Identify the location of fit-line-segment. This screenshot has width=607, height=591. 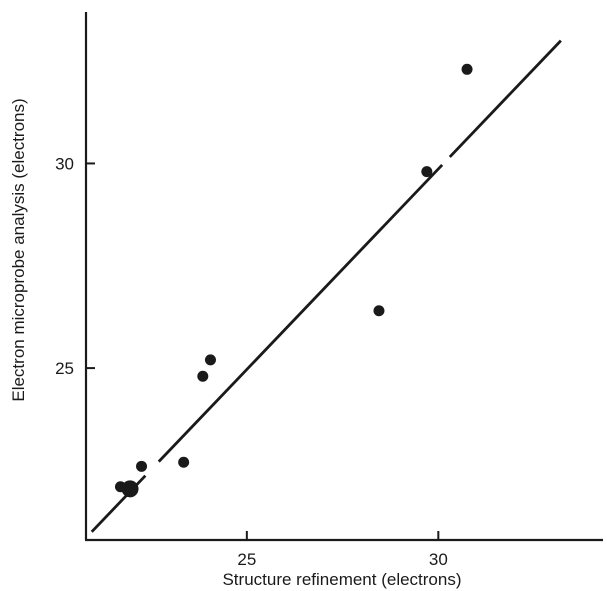
(505, 98).